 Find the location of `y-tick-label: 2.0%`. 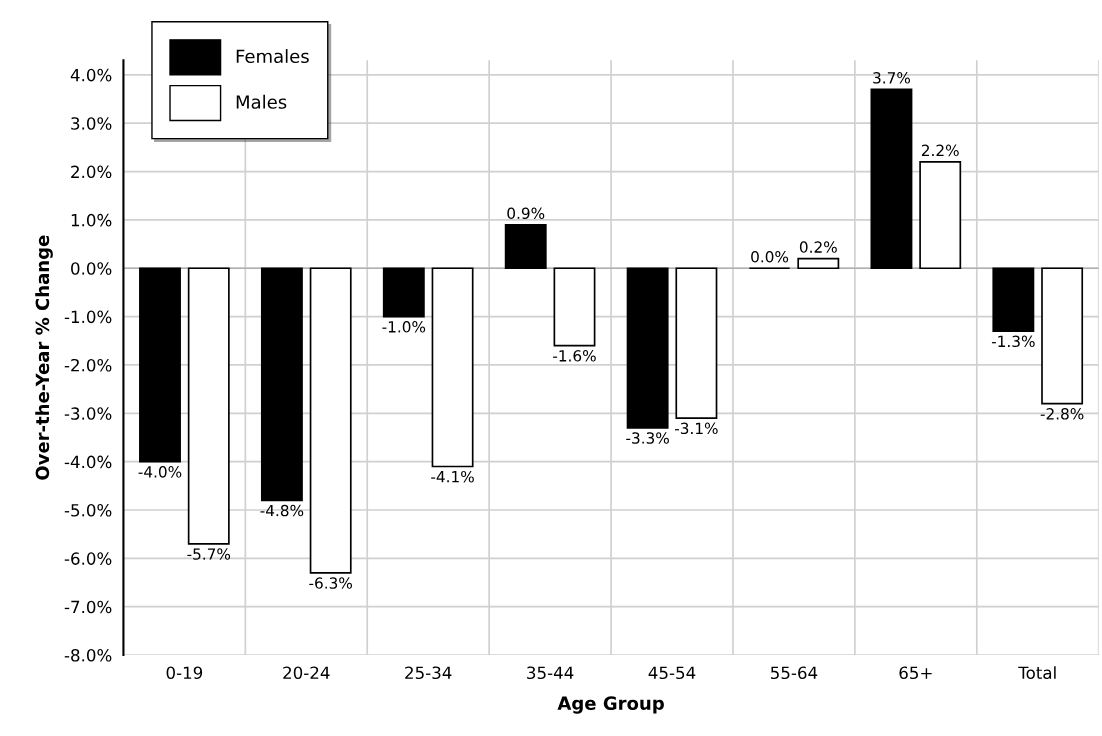

y-tick-label: 2.0% is located at coordinates (91, 172).